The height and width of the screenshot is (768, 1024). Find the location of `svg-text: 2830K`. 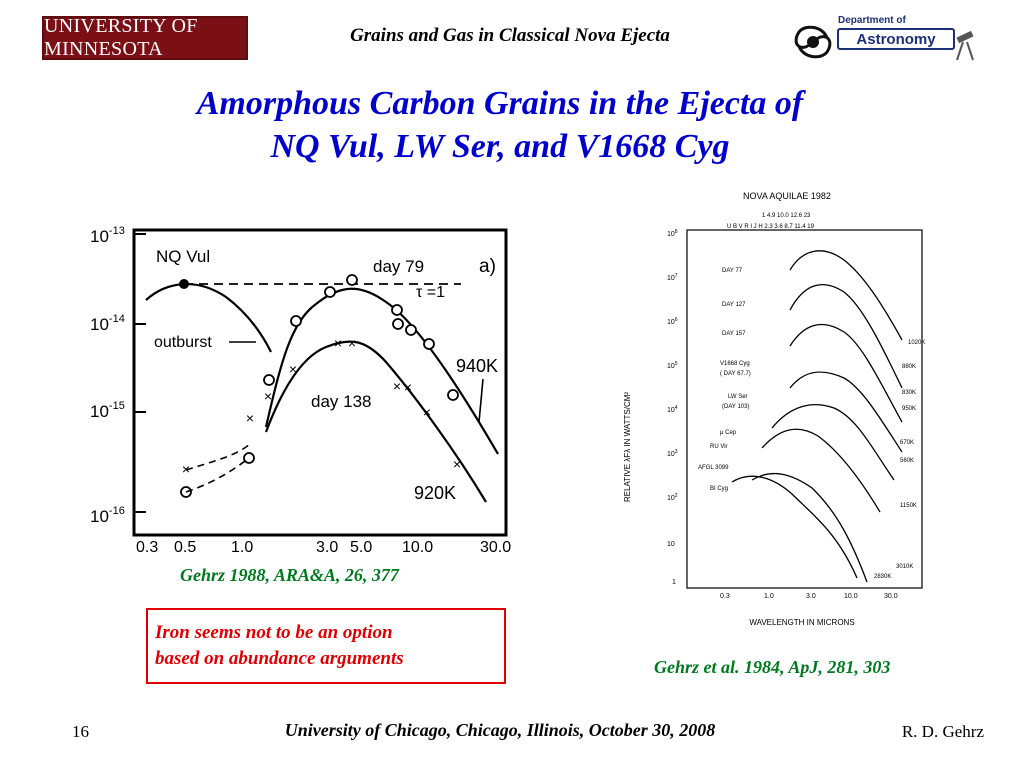

svg-text: 2830K is located at coordinates (882, 577).